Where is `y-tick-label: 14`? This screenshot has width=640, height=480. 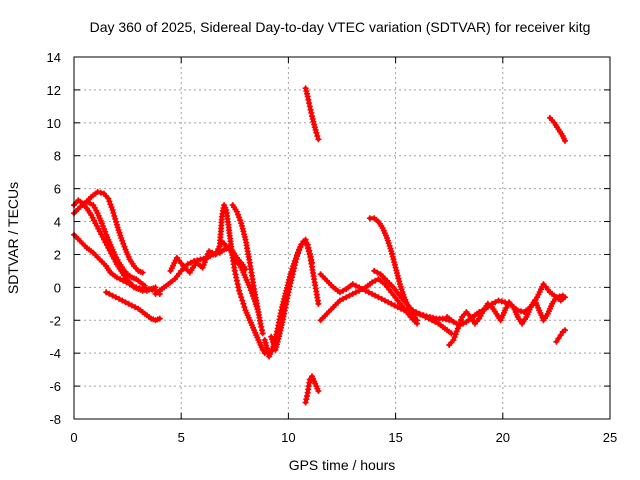
y-tick-label: 14 is located at coordinates (54, 57).